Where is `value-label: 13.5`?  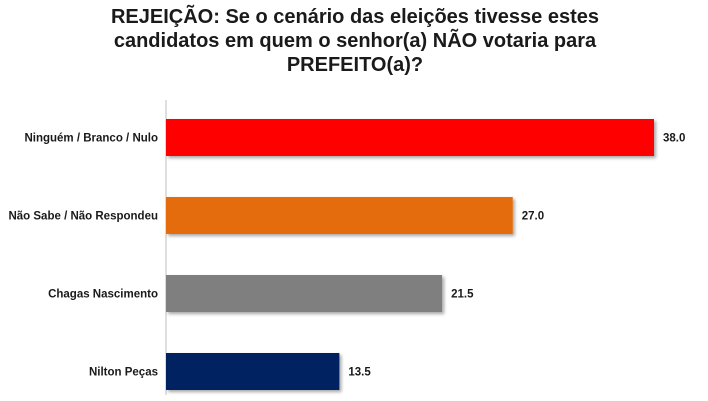
value-label: 13.5 is located at coordinates (359, 373).